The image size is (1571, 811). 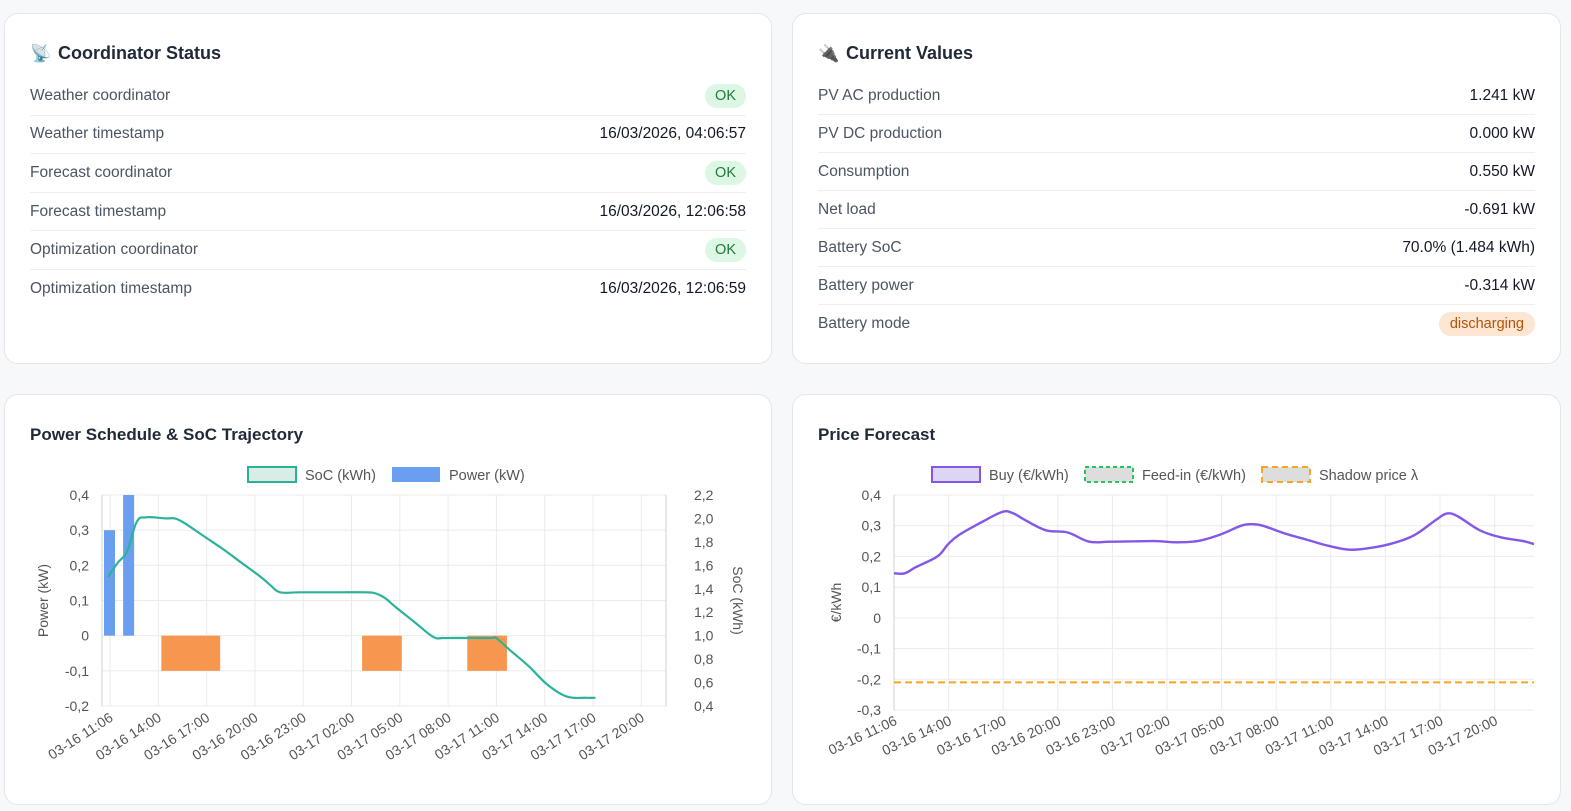 What do you see at coordinates (97, 134) in the screenshot?
I see `row-label: Weather timestamp` at bounding box center [97, 134].